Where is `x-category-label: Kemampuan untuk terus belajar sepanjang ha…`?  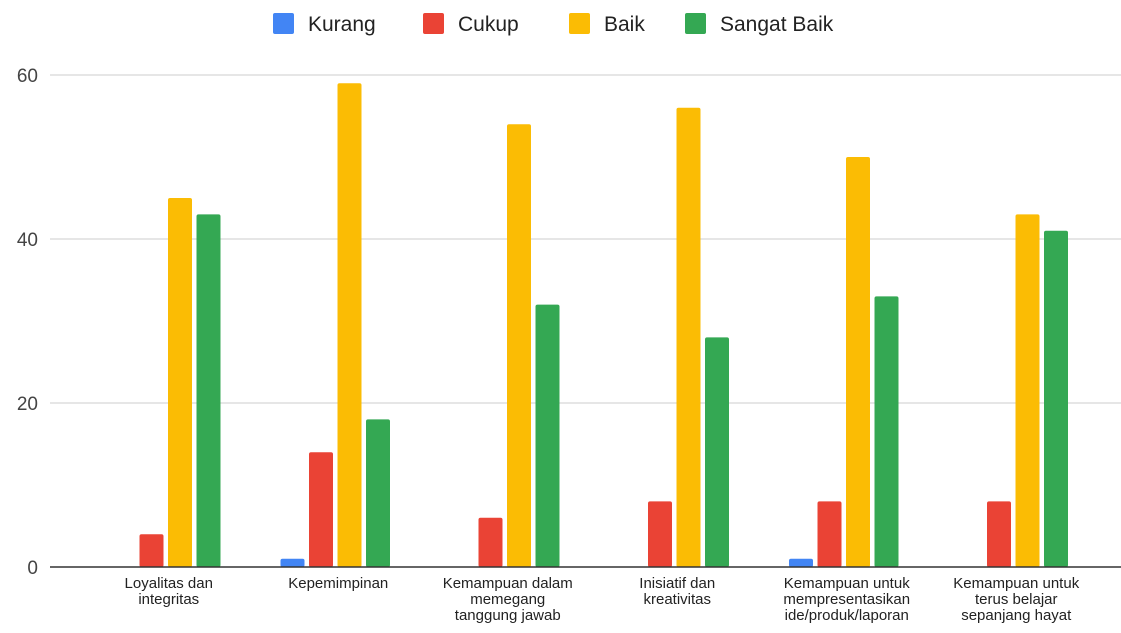 x-category-label: Kemampuan untuk terus belajar sepanjang ha… is located at coordinates (1016, 599).